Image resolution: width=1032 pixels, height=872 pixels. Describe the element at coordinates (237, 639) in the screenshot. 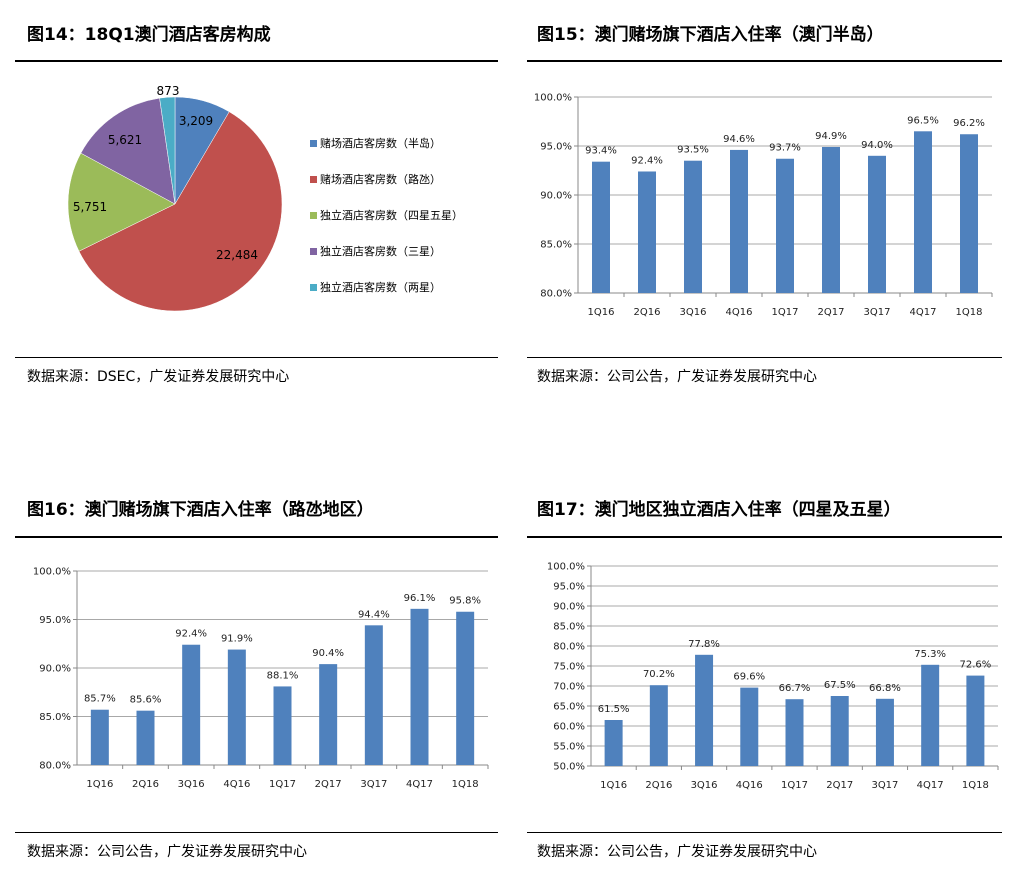

I see `bar-data-label: 91.9%` at that location.